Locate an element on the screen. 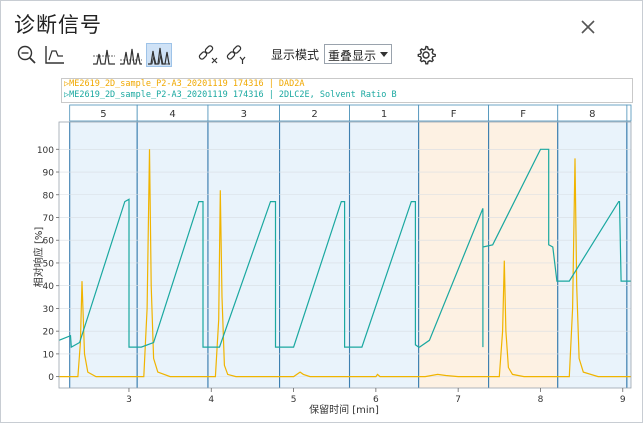 The height and width of the screenshot is (423, 643). display-mode-label: 显示模式 is located at coordinates (295, 55).